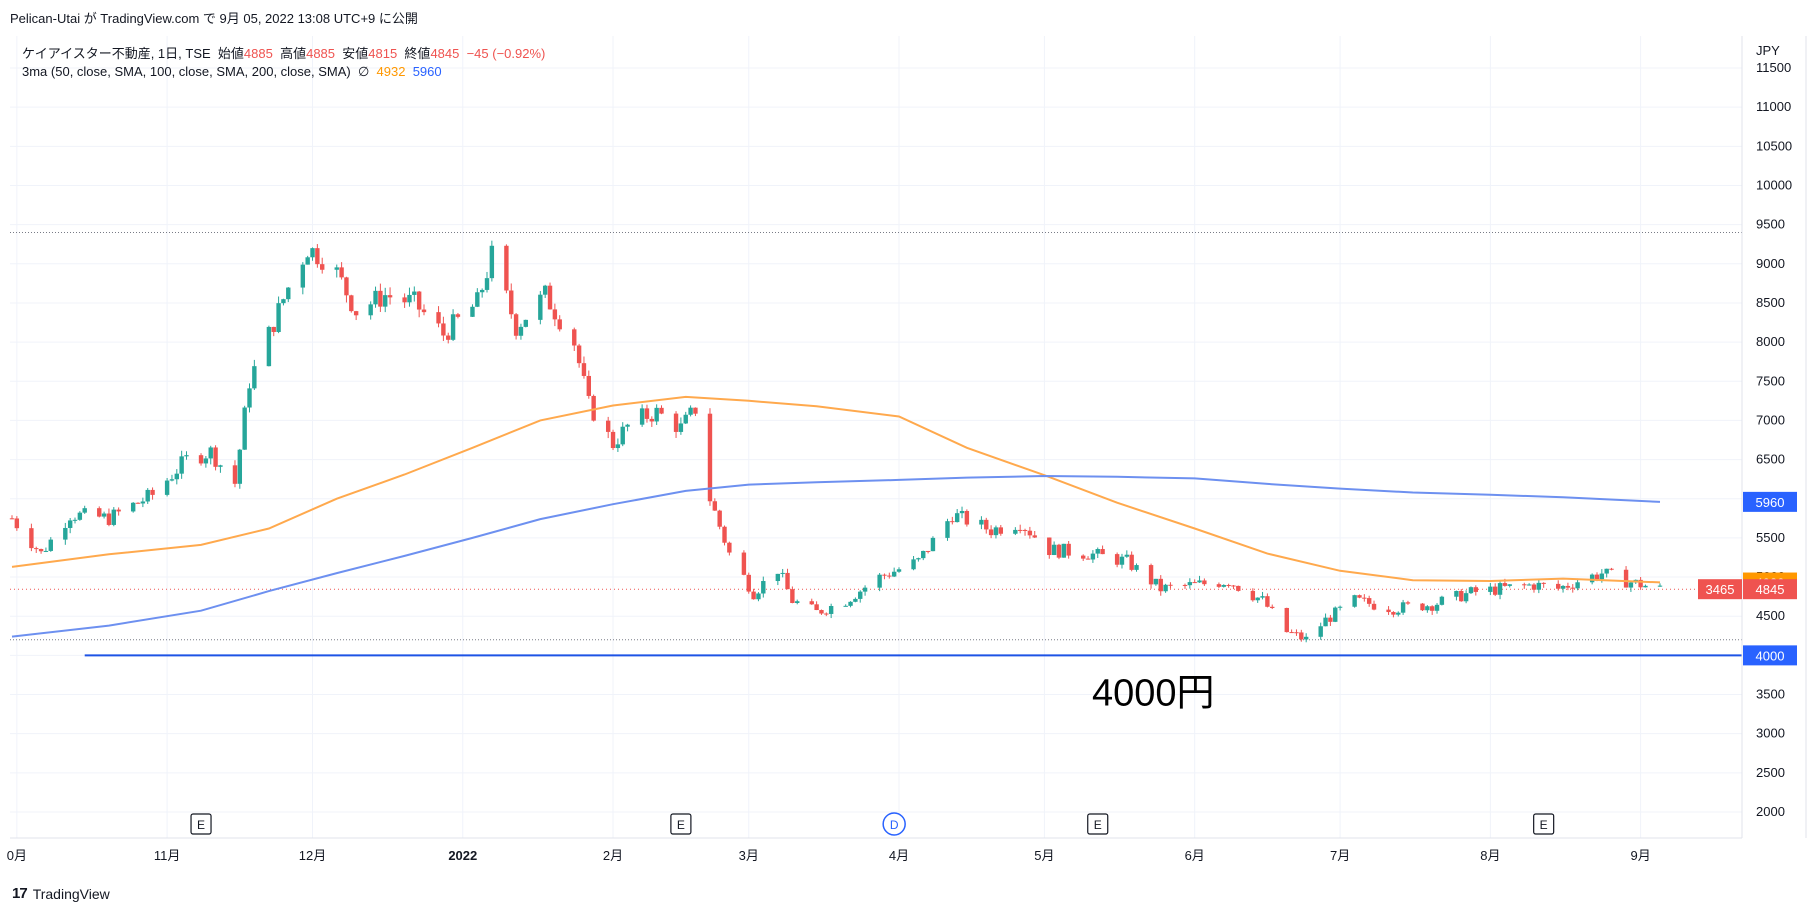  What do you see at coordinates (1770, 501) in the screenshot?
I see `price-badge` at bounding box center [1770, 501].